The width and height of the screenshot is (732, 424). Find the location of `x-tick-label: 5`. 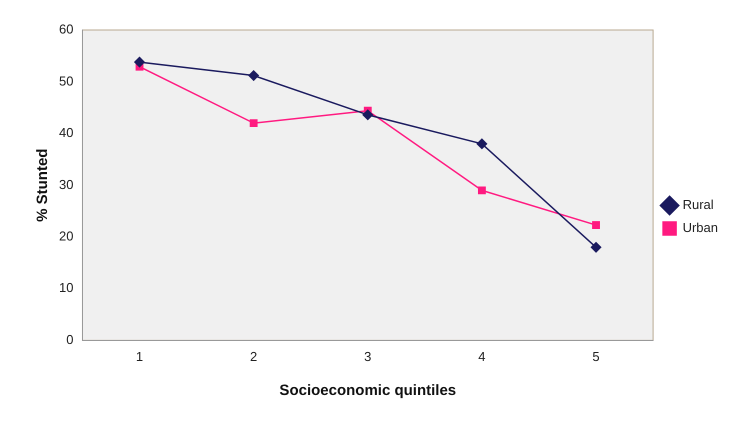

x-tick-label: 5 is located at coordinates (596, 356).